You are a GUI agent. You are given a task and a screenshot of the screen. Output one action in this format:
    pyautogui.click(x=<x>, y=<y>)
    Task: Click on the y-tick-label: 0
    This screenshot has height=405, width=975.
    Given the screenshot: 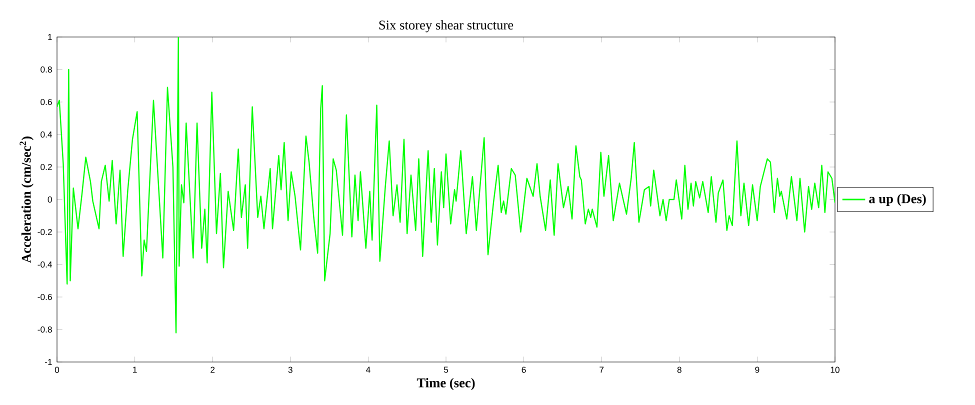 What is the action you would take?
    pyautogui.click(x=50, y=199)
    